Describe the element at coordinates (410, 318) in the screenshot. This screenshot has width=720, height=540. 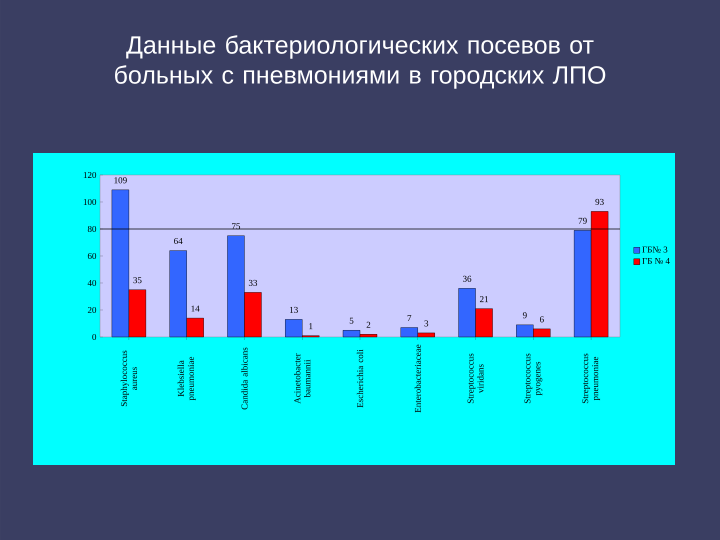
I see `data-label: 7` at that location.